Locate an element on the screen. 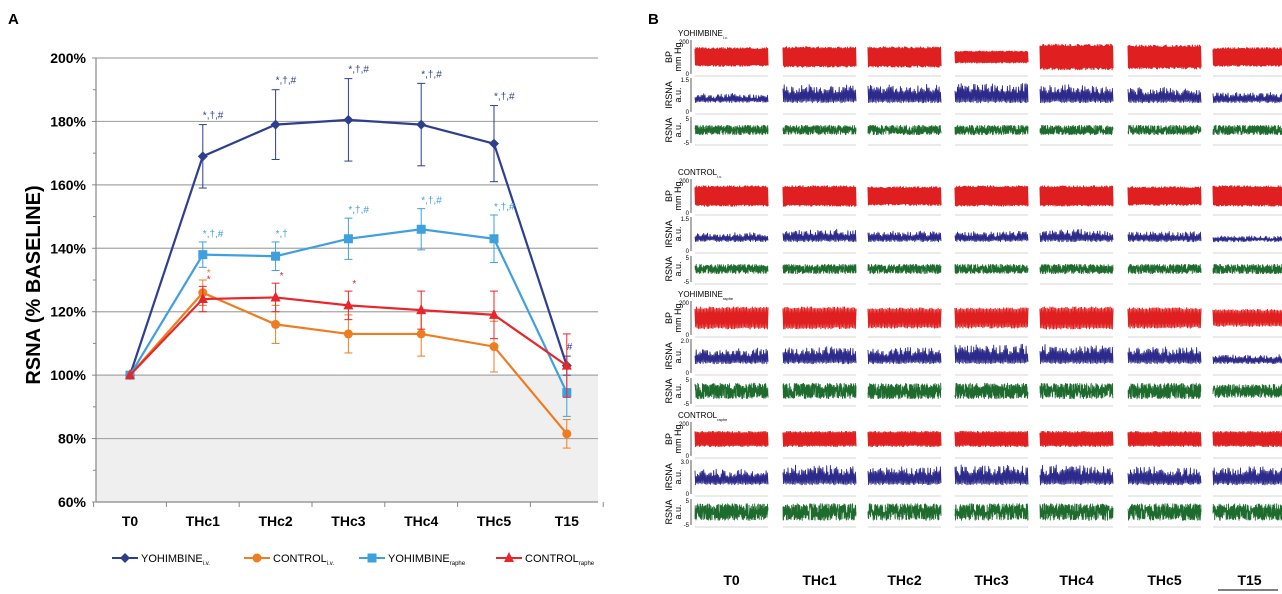  legend-label: YOHIMBINEi.v. is located at coordinates (175, 560).